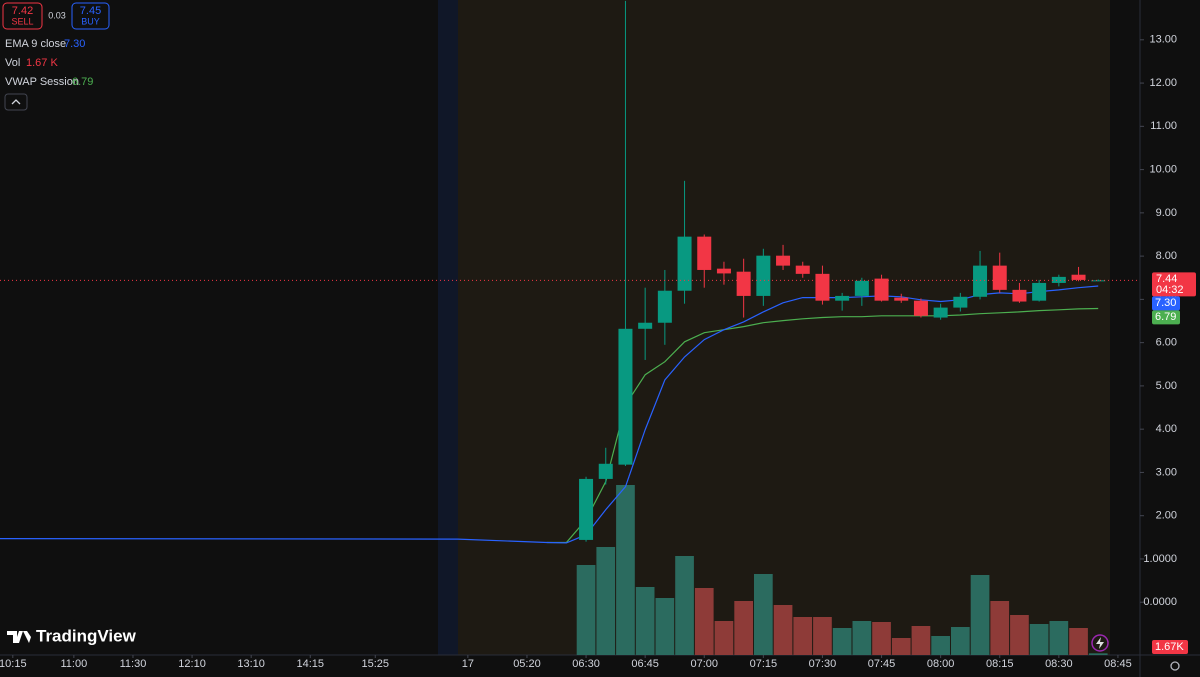 The width and height of the screenshot is (1200, 677). I want to click on sell-button, so click(22, 16).